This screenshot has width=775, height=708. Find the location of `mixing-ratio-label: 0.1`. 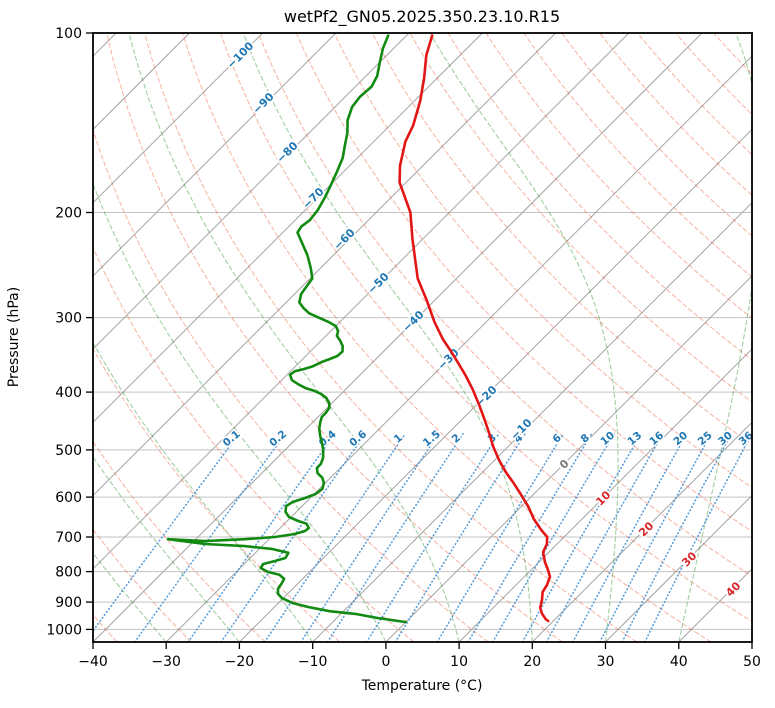

mixing-ratio-label: 0.1 is located at coordinates (232, 438).